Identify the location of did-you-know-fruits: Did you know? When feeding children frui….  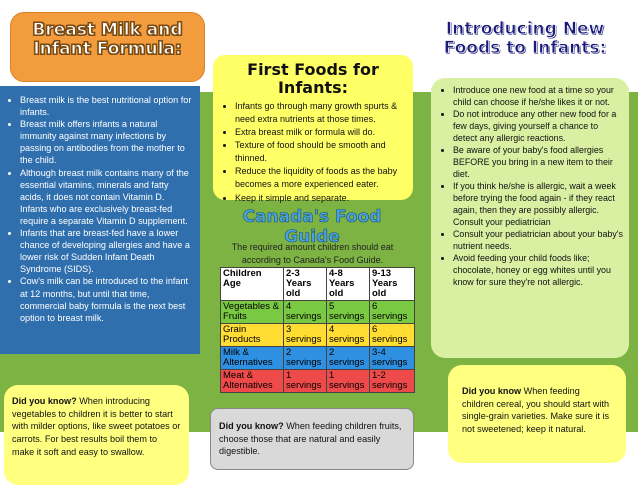
(312, 439).